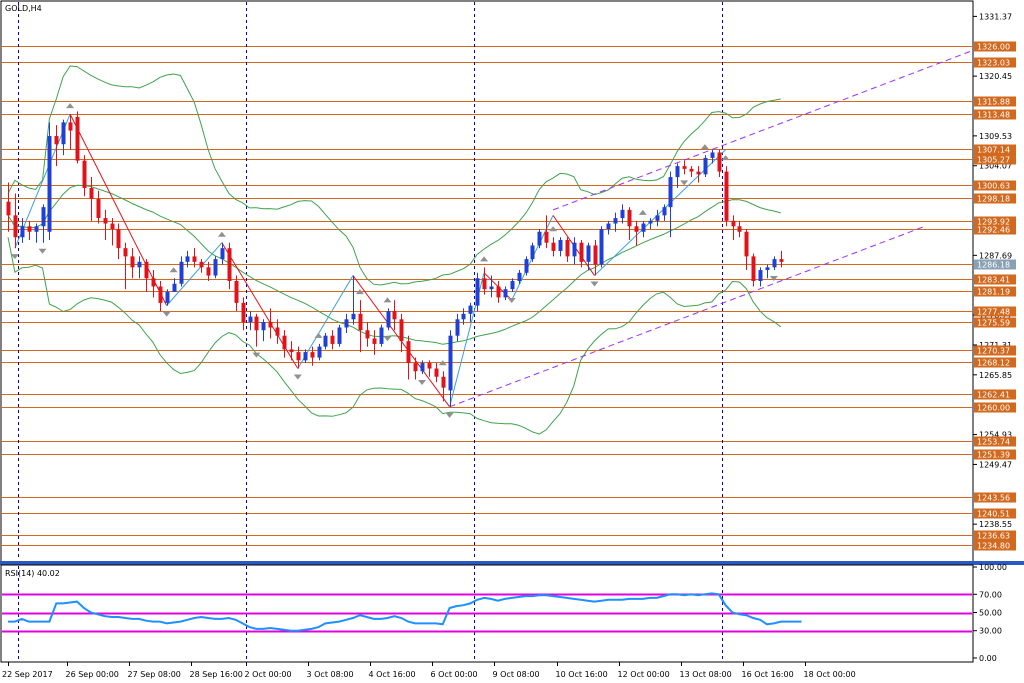  Describe the element at coordinates (995, 255) in the screenshot. I see `price-tick-label: 1287.69` at that location.